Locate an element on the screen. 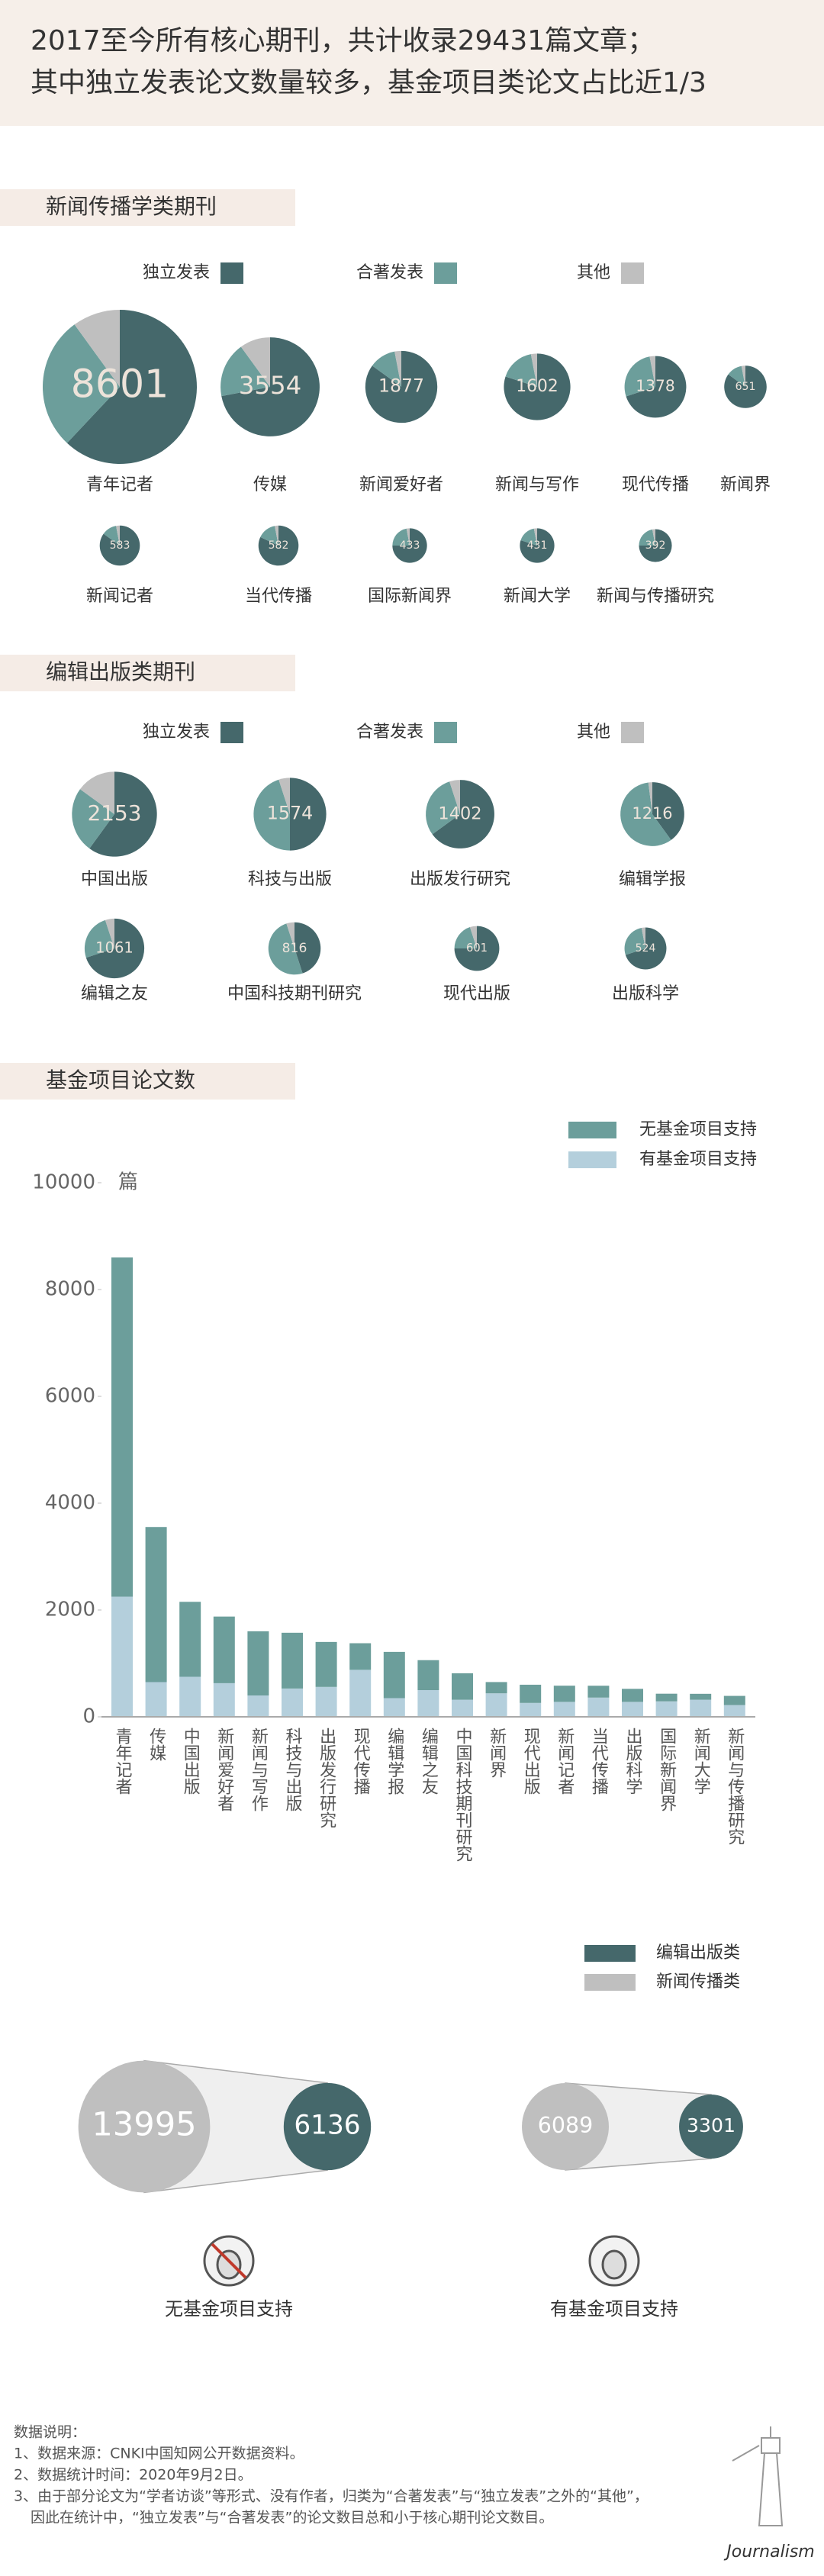 The height and width of the screenshot is (2576, 824). pie-total: 1402 is located at coordinates (460, 814).